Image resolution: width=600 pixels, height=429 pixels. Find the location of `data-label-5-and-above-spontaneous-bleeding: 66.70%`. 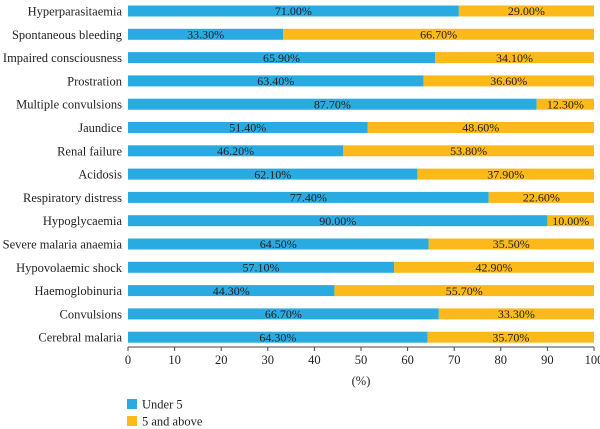

data-label-5-and-above-spontaneous-bleeding: 66.70% is located at coordinates (438, 35).